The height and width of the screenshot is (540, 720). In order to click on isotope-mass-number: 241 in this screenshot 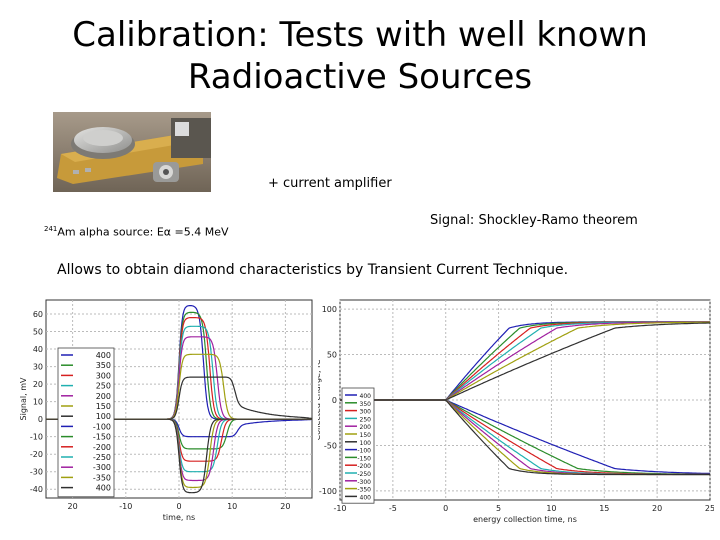, I will do `click(51, 229)`.